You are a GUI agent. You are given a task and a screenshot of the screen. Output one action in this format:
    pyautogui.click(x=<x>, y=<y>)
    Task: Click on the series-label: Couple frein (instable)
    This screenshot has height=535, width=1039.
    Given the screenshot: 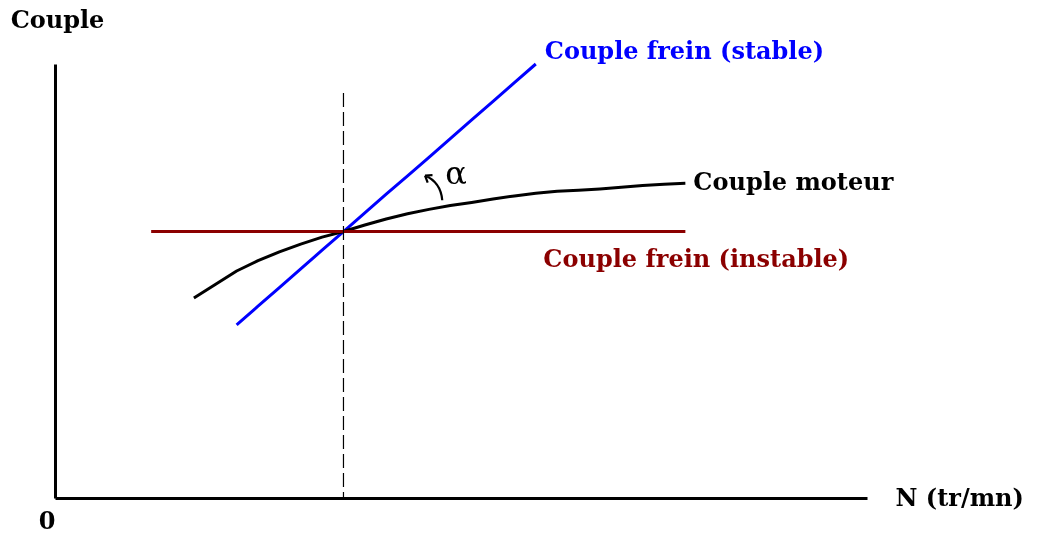 What is the action you would take?
    pyautogui.click(x=696, y=258)
    